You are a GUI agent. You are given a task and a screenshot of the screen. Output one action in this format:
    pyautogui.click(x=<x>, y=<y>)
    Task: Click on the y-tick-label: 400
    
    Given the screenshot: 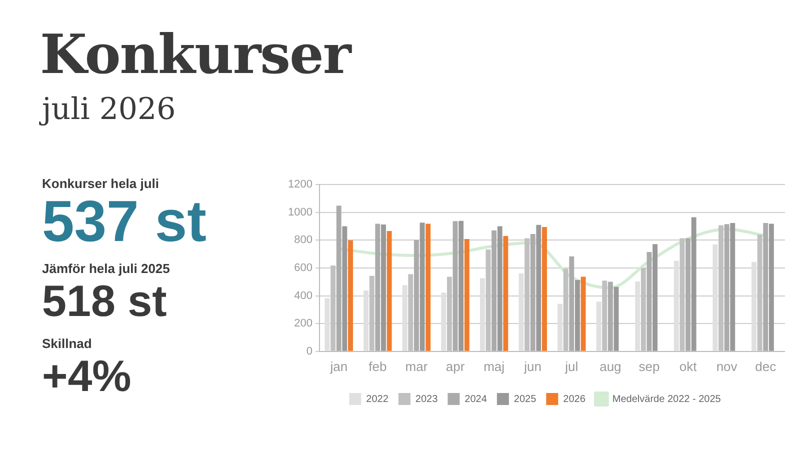 What is the action you would take?
    pyautogui.click(x=303, y=296)
    